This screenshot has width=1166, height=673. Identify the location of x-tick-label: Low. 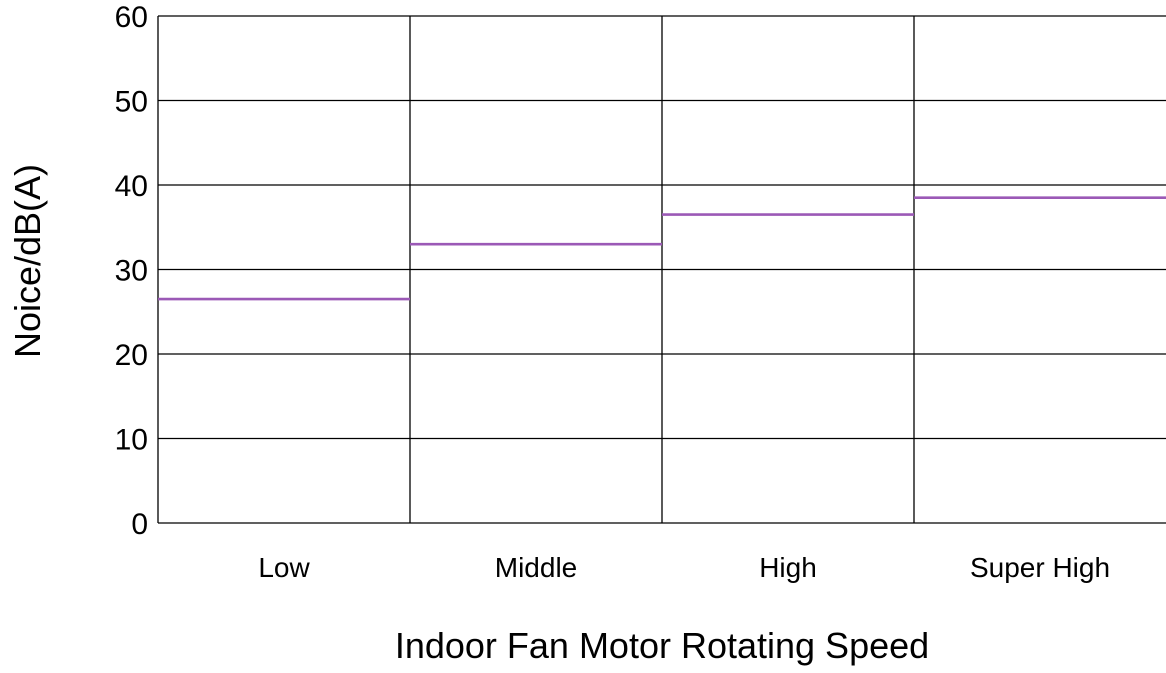
(284, 567).